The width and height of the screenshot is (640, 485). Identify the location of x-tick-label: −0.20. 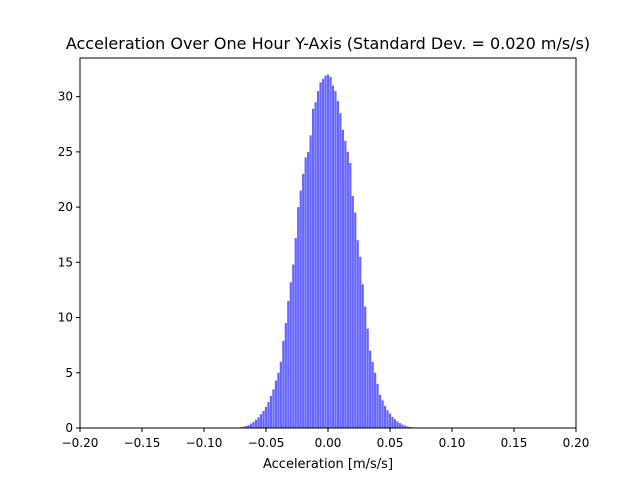
(80, 443).